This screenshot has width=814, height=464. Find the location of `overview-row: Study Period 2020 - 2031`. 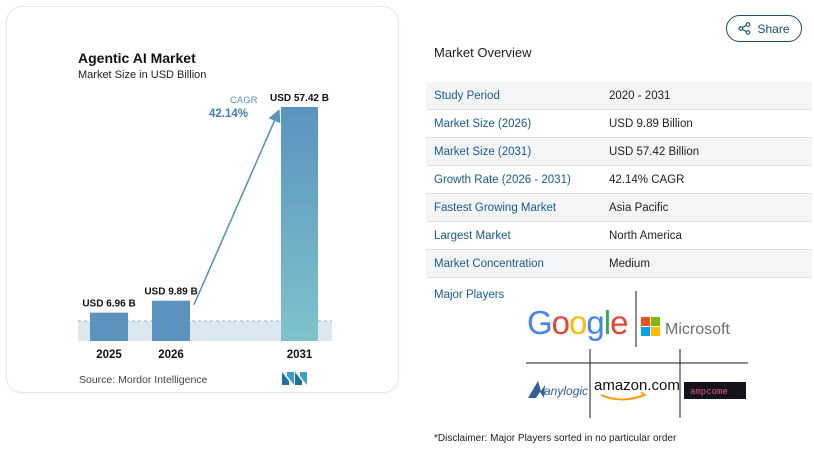

overview-row: Study Period 2020 - 2031 is located at coordinates (619, 96).